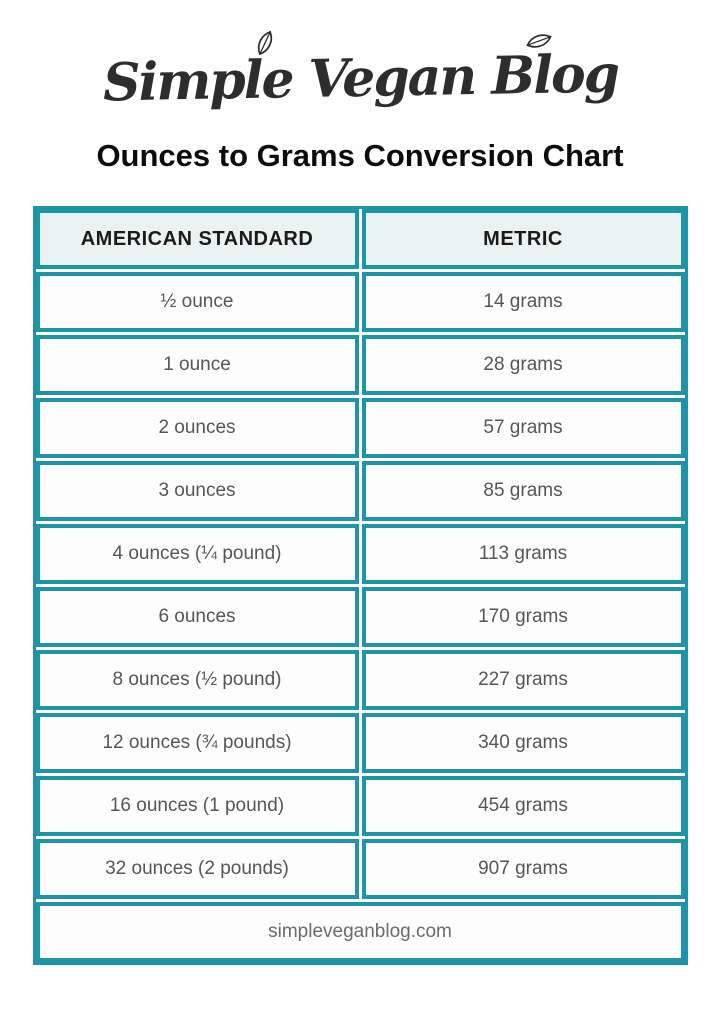 This screenshot has height=1018, width=720. Describe the element at coordinates (523, 743) in the screenshot. I see `metric-cell: 340 grams` at that location.